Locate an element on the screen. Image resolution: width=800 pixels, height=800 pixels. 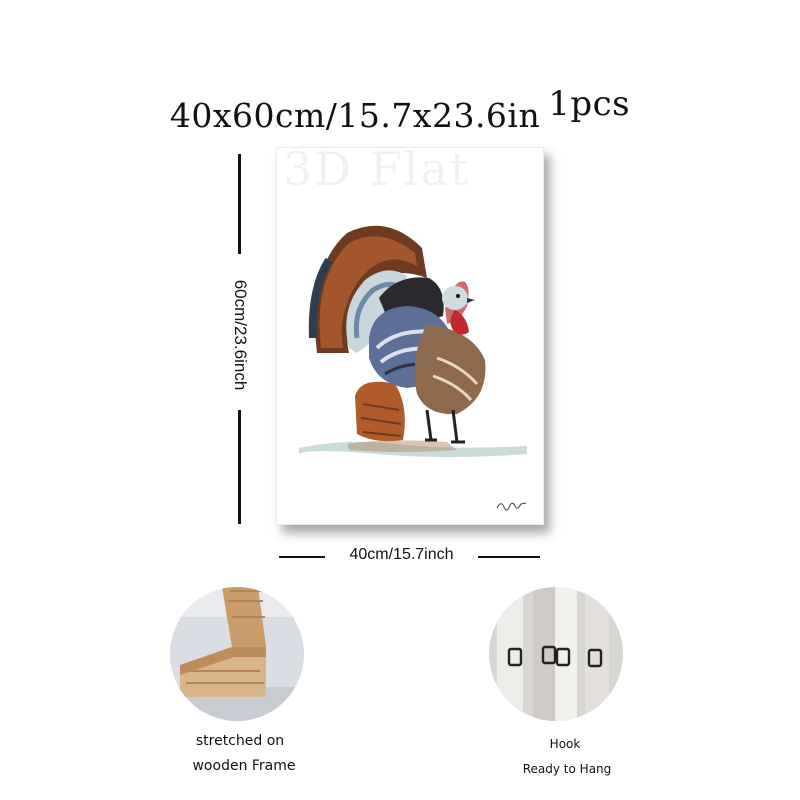
frame-caption-line1: stretched on is located at coordinates (240, 741).